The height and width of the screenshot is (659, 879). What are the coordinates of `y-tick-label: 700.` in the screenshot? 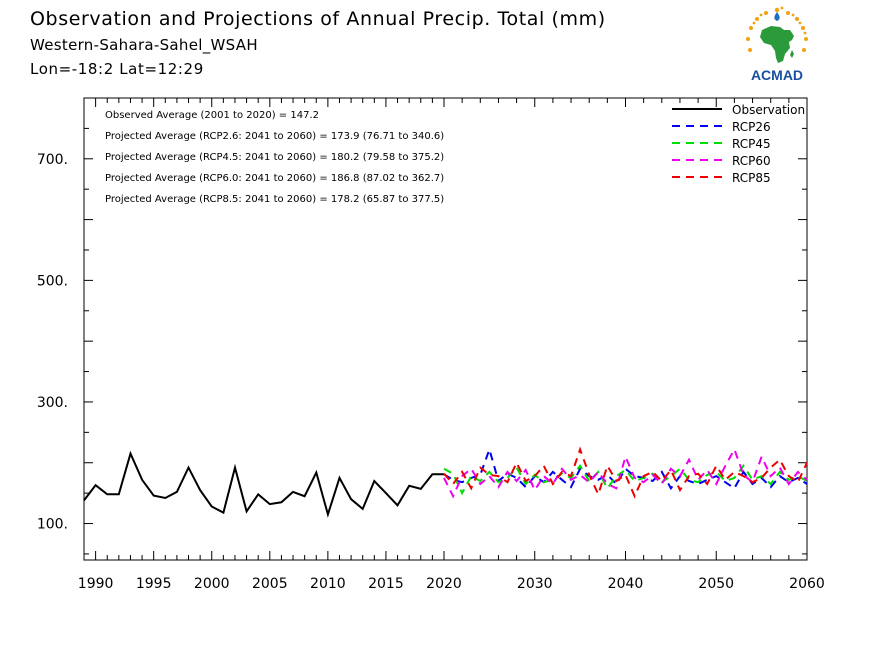 It's located at (52, 160).